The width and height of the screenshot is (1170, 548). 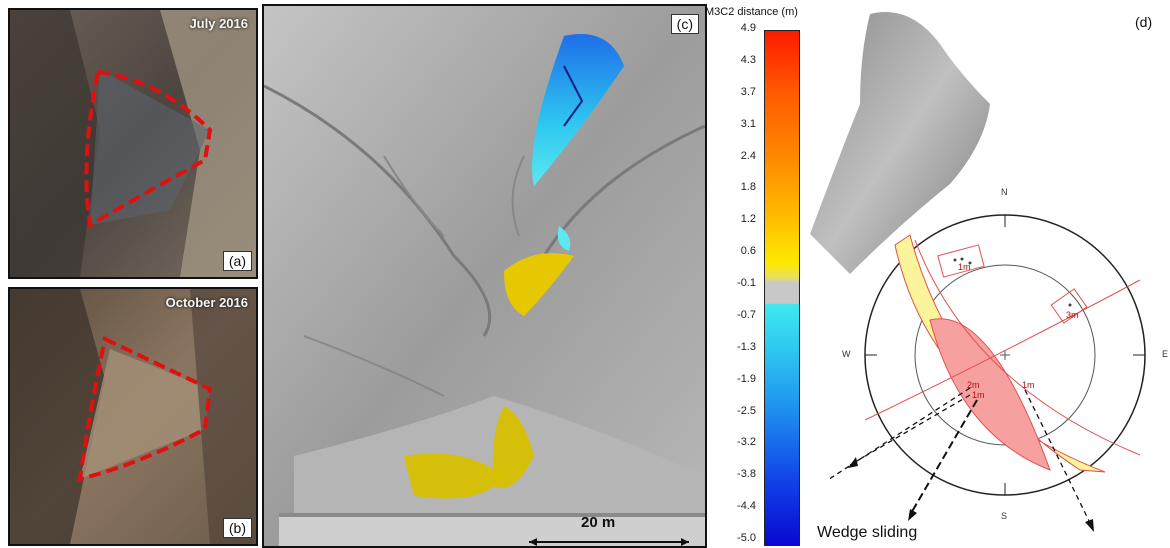 What do you see at coordinates (748, 59) in the screenshot?
I see `colorbar-tick: 4.3` at bounding box center [748, 59].